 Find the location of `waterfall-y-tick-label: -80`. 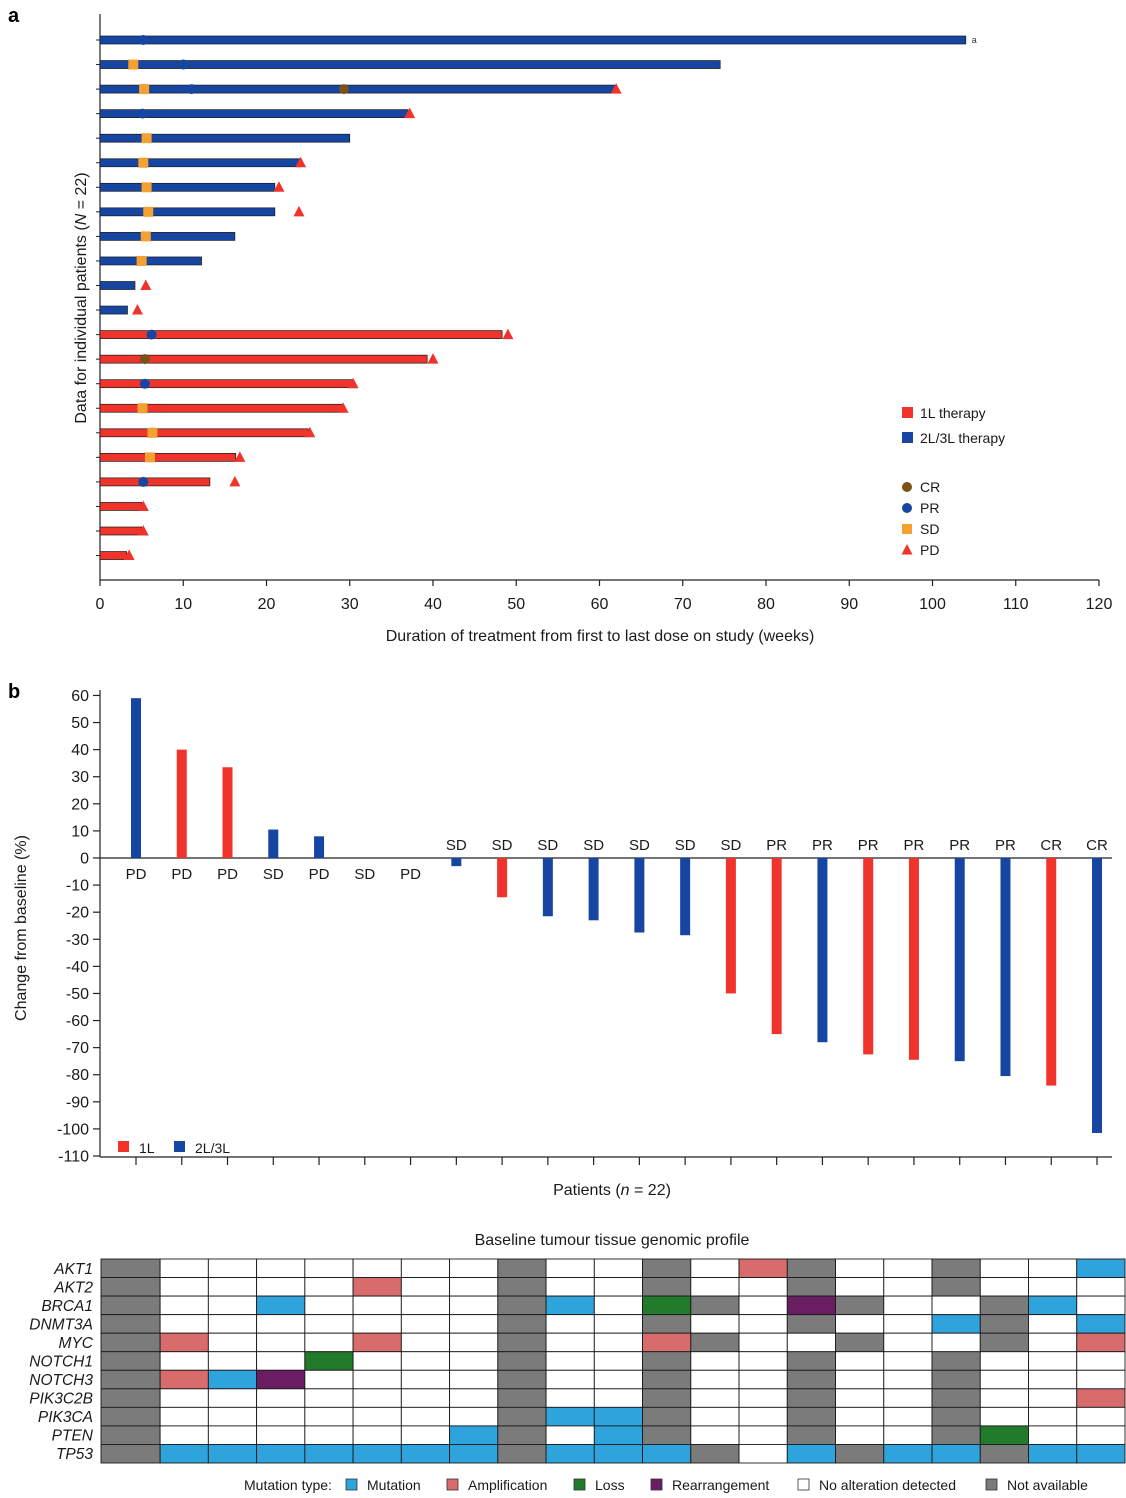

waterfall-y-tick-label: -80 is located at coordinates (77, 1075).